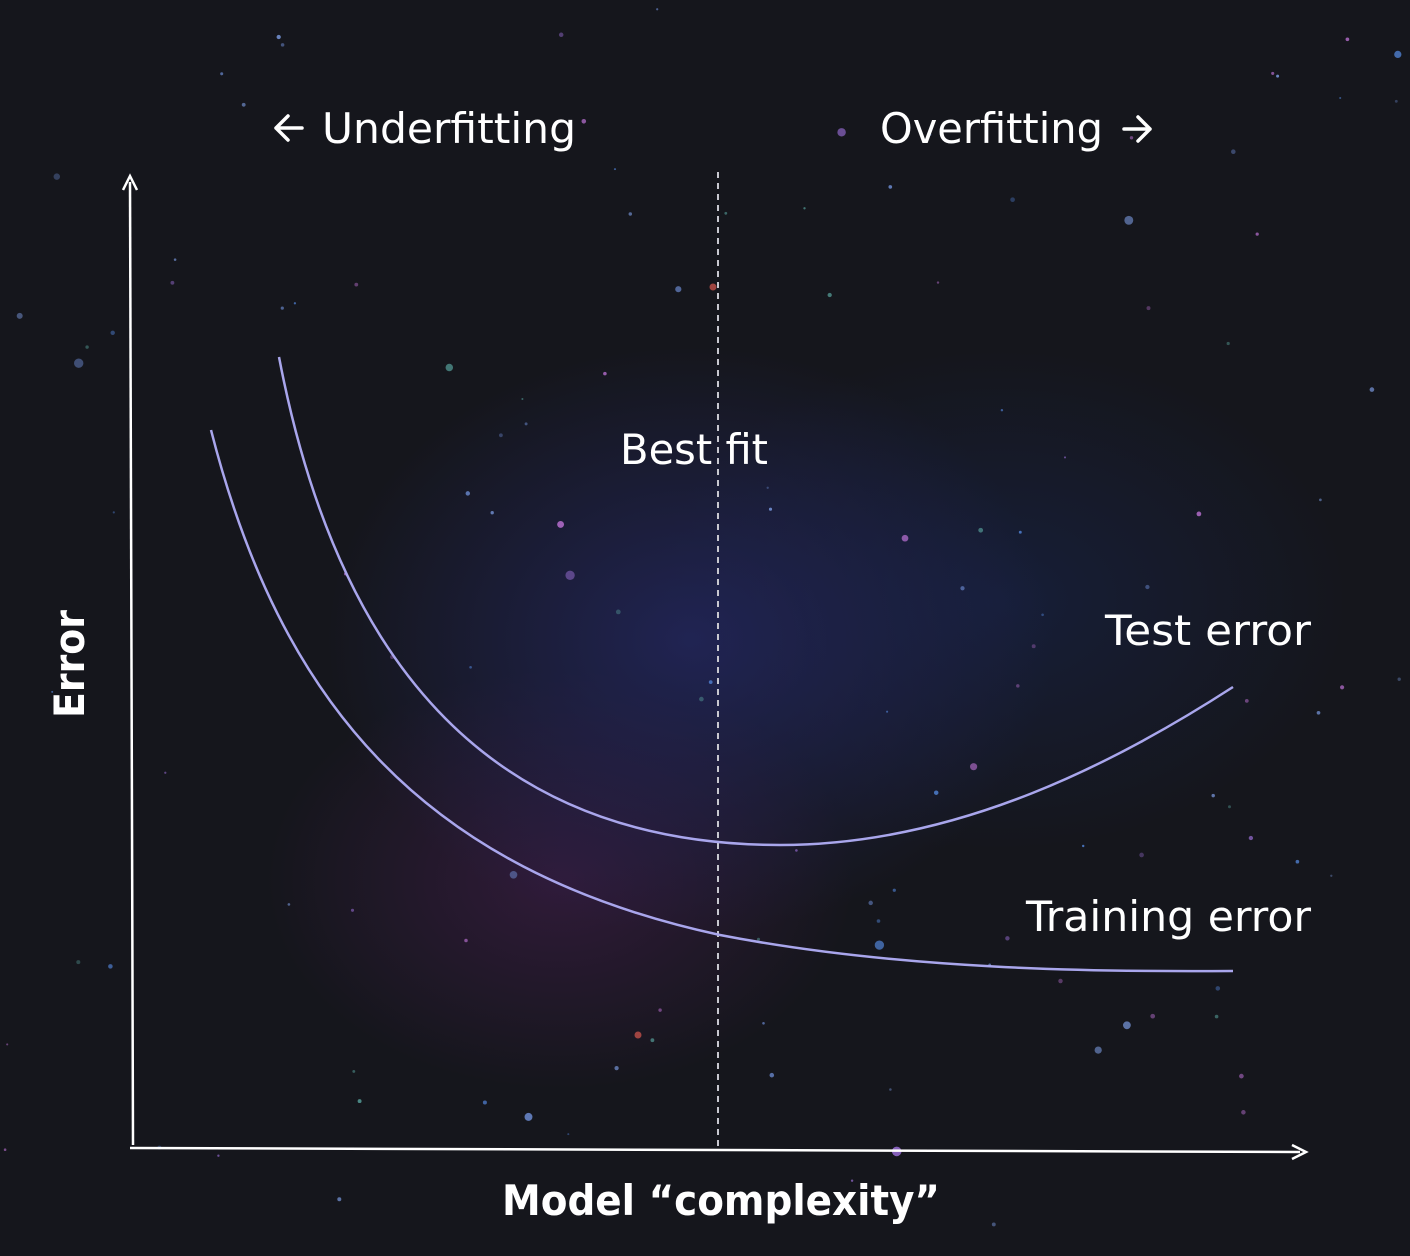 The image size is (1410, 1256). What do you see at coordinates (130, 182) in the screenshot?
I see `y-axis-arrow-icon` at bounding box center [130, 182].